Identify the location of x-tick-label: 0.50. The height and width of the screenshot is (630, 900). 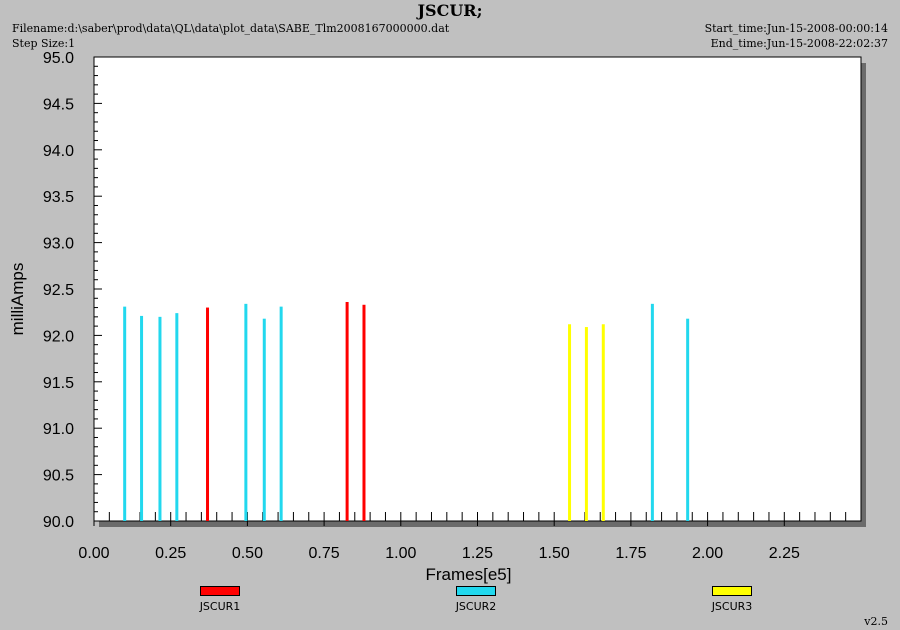
(247, 553).